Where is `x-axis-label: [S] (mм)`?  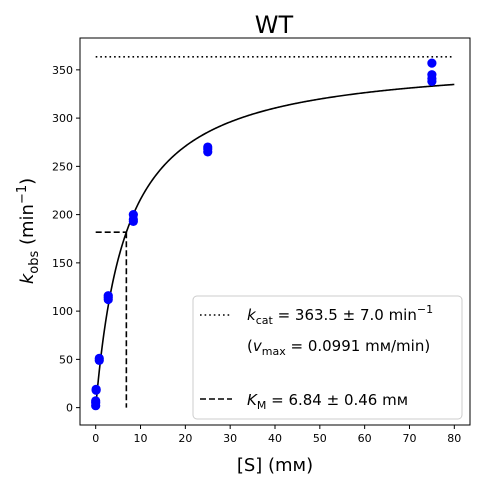 x-axis-label: [S] (mм) is located at coordinates (275, 465).